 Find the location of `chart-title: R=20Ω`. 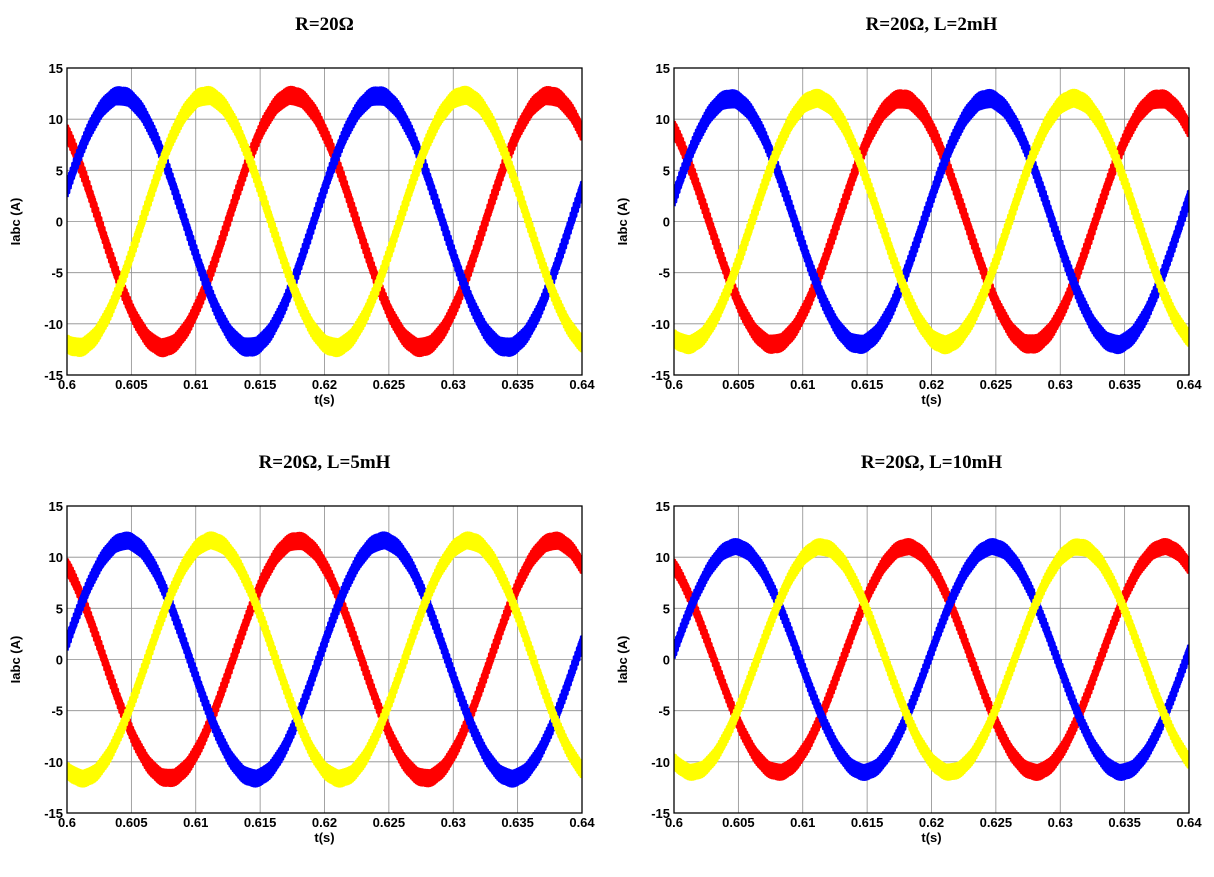

chart-title: R=20Ω is located at coordinates (324, 24).